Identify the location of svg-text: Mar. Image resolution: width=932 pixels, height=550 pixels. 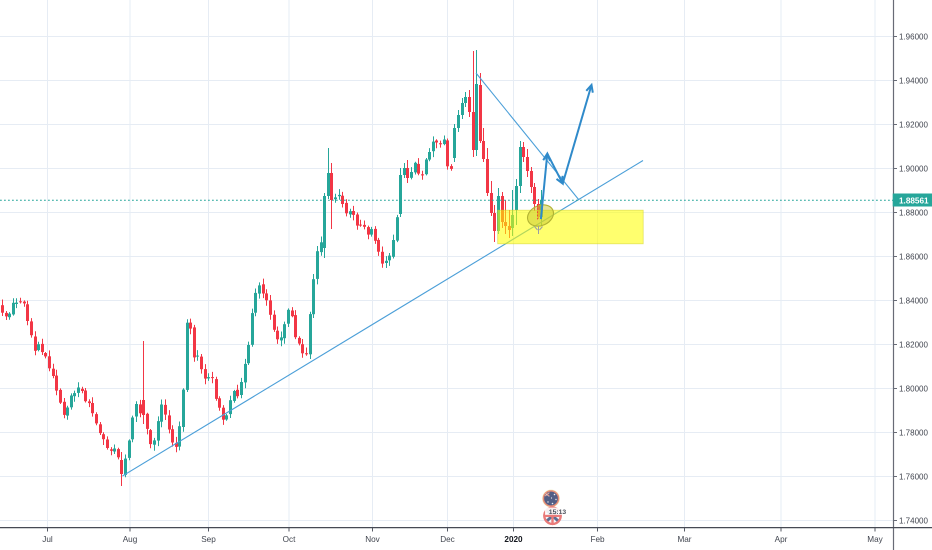
(684, 539).